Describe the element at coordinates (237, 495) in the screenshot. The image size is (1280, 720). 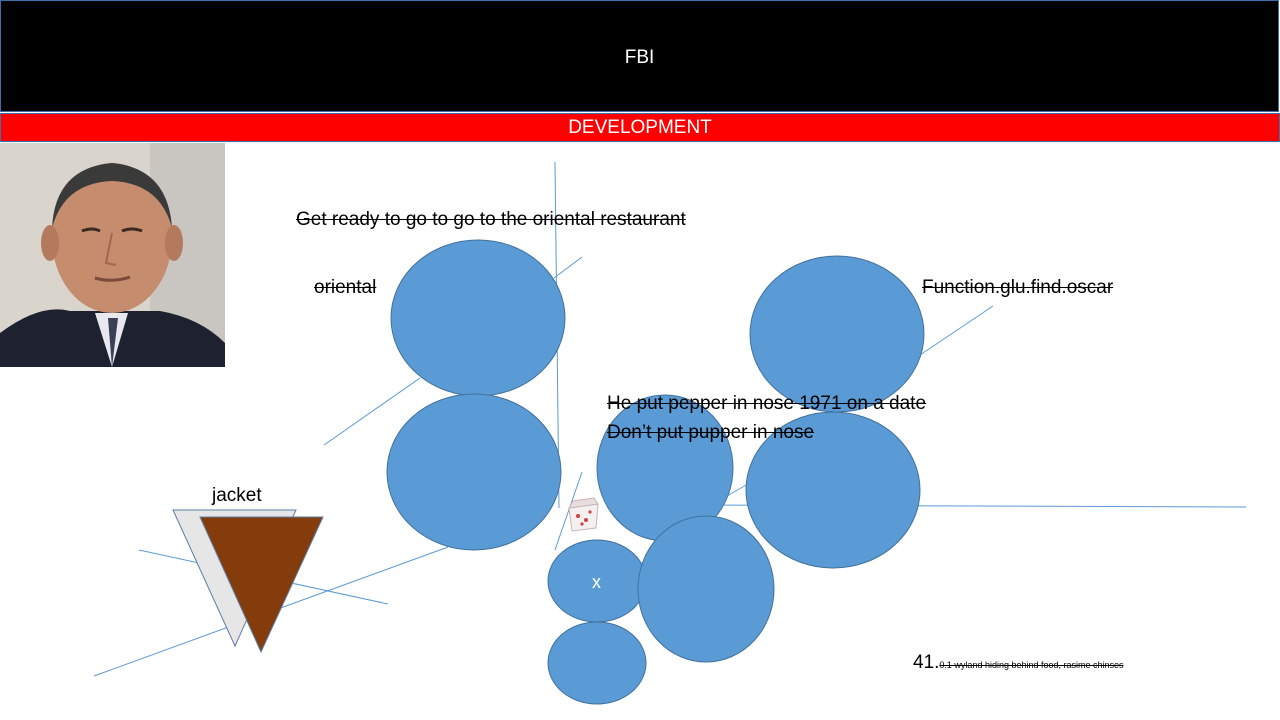
I see `jacket-label: jacket` at that location.